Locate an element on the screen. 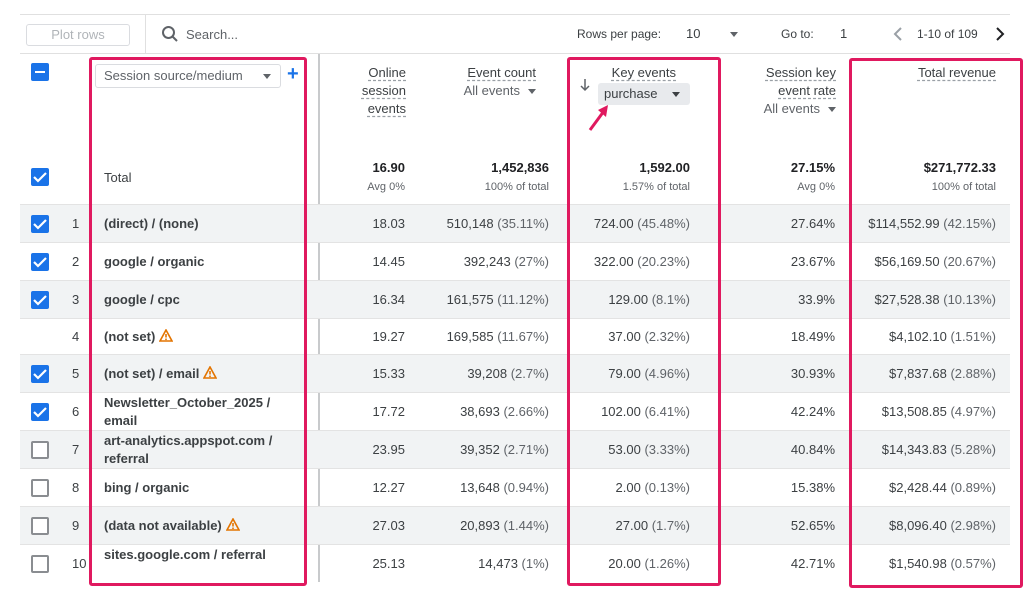 The image size is (1024, 589). total-checkbox is located at coordinates (40, 177).